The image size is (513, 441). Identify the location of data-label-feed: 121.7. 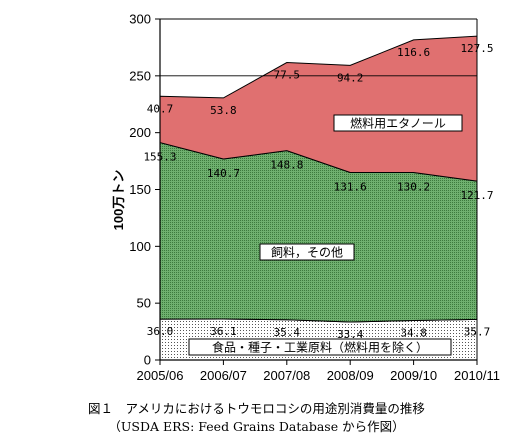
(476, 195).